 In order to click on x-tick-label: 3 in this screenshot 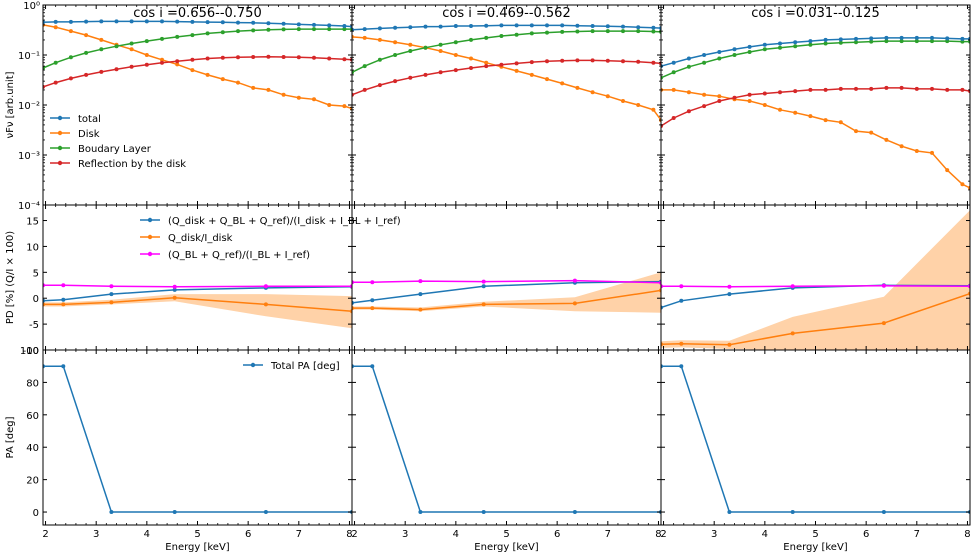, I will do `click(714, 534)`.